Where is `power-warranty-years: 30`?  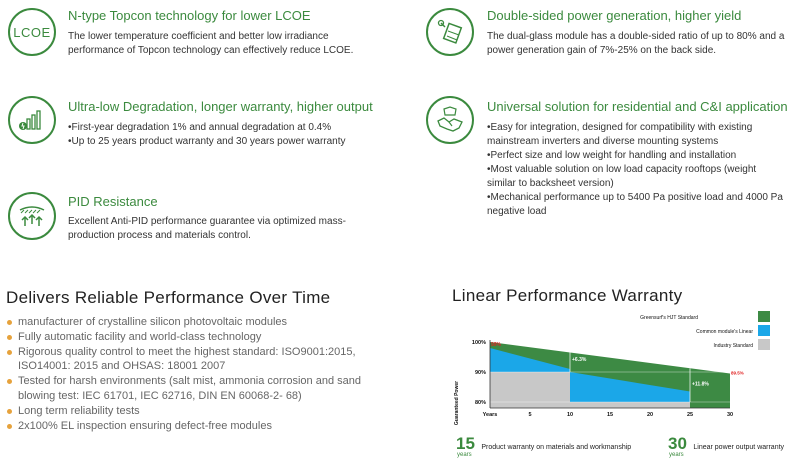 power-warranty-years: 30 is located at coordinates (677, 443).